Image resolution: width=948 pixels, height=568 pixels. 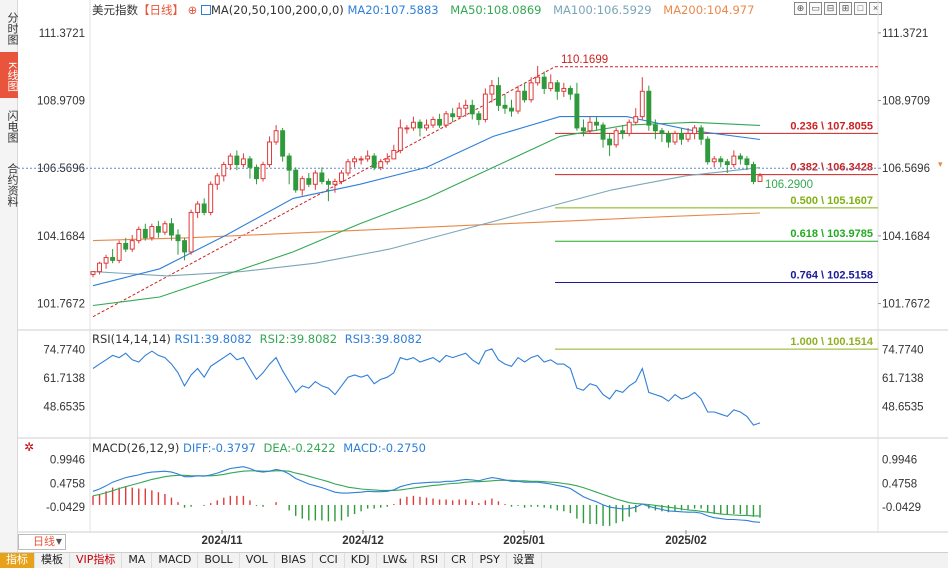 What do you see at coordinates (131, 339) in the screenshot?
I see `rsi-label: RSI(14,14,14)` at bounding box center [131, 339].